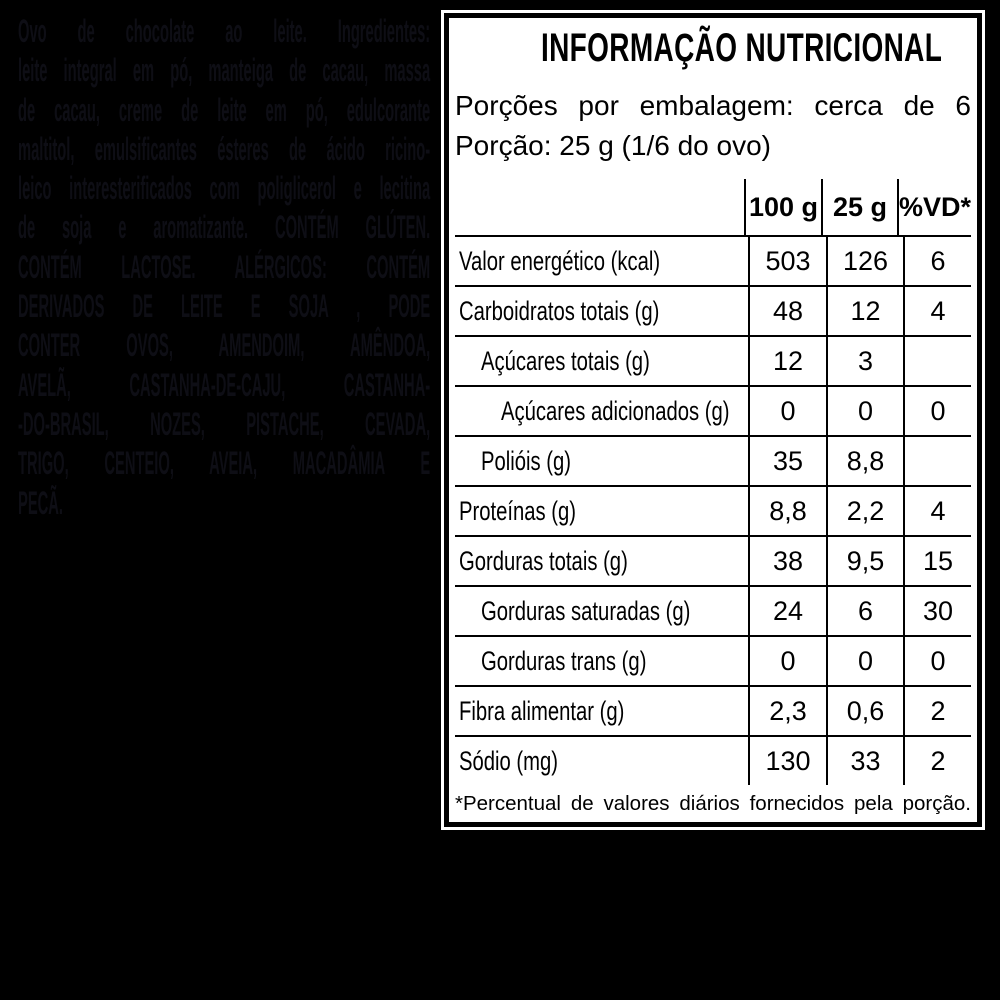 This screenshot has height=1000, width=1000. What do you see at coordinates (224, 345) in the screenshot?
I see `ingredient-line: CONTER OVOS, AMENDOIM, AMÊNDOA,` at bounding box center [224, 345].